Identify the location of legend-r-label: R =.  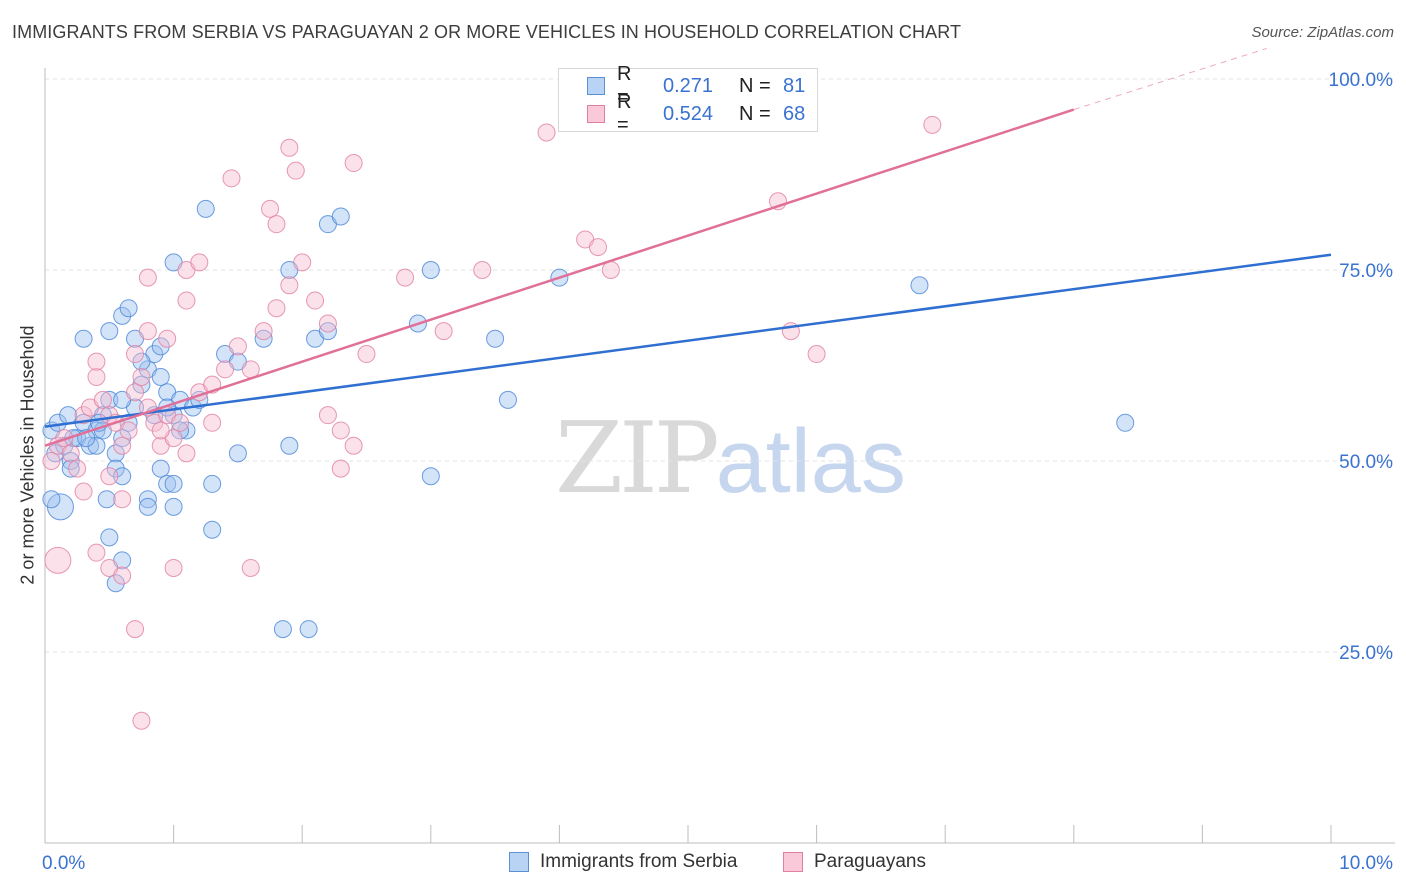
(624, 113).